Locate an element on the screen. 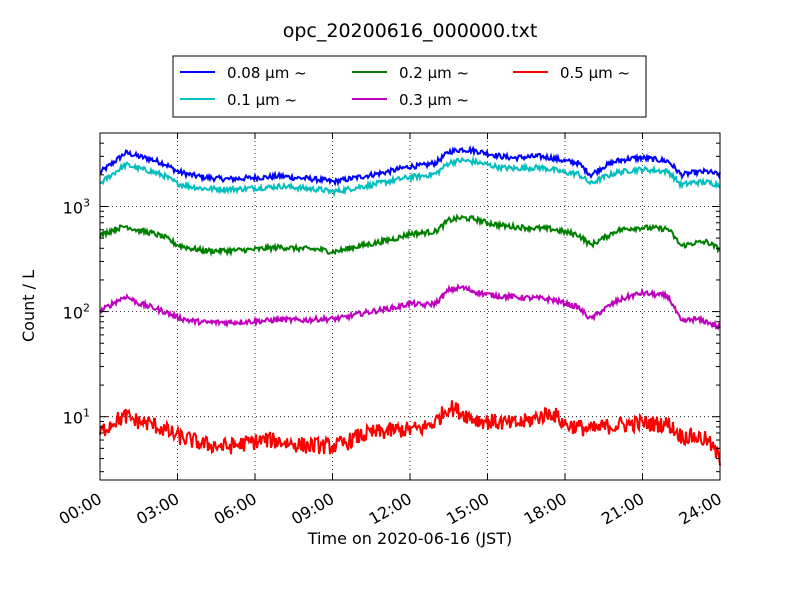  y-tick-labels: 10¹ 10² 10³ is located at coordinates (76, 311).